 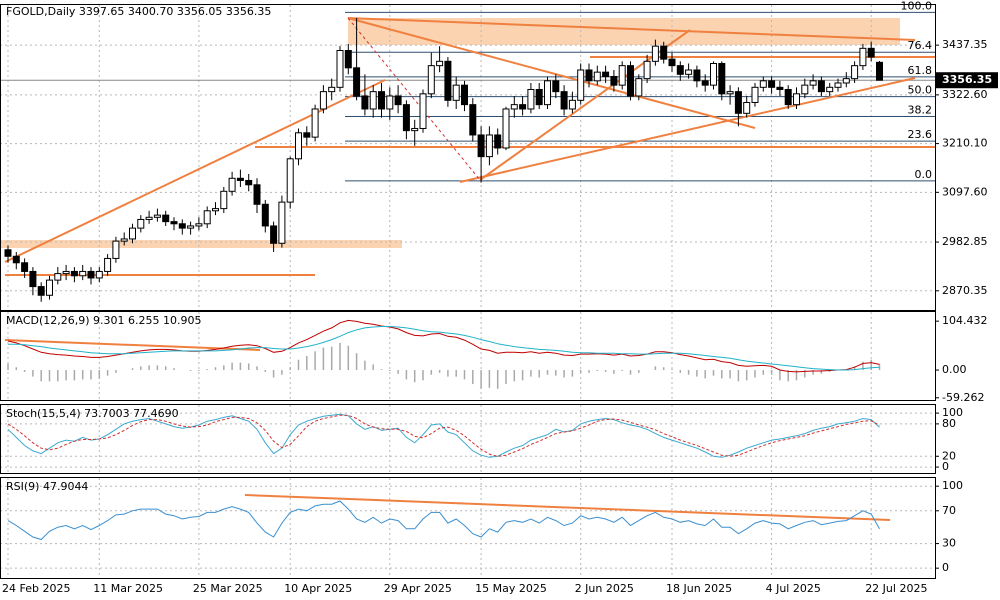 I want to click on indicator-line, so click(x=443, y=346).